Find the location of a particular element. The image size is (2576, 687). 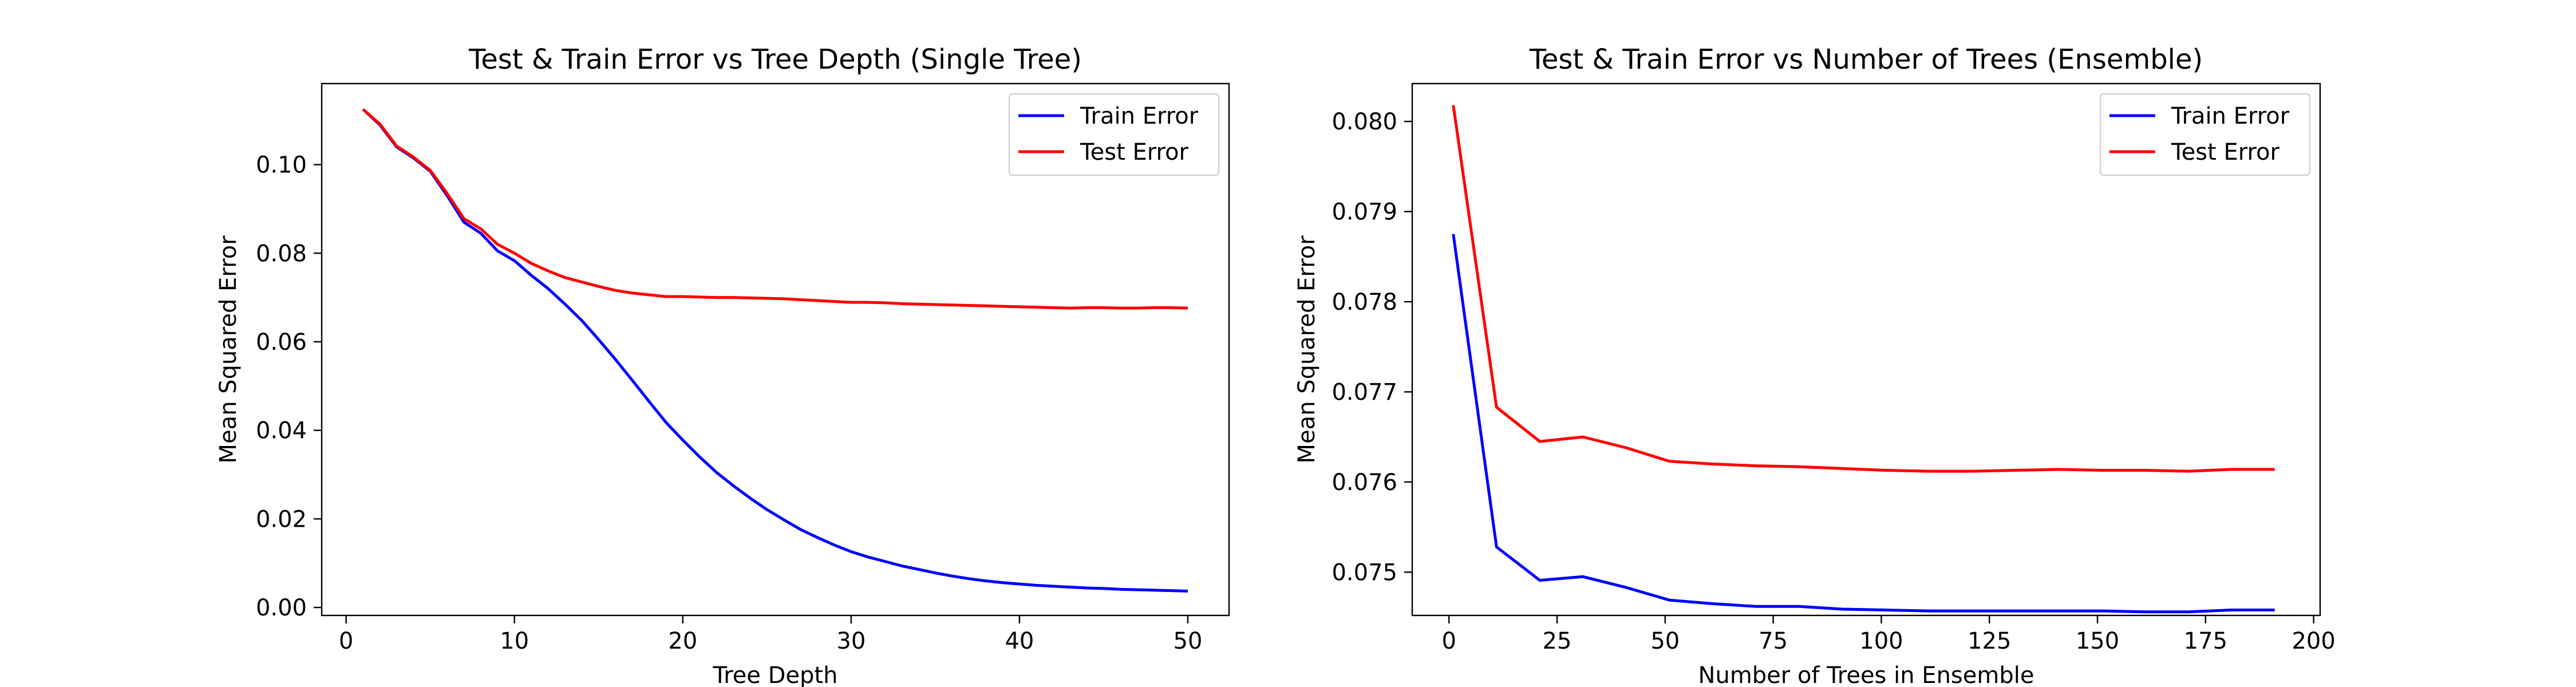

x-tick-label: 30 is located at coordinates (851, 641).